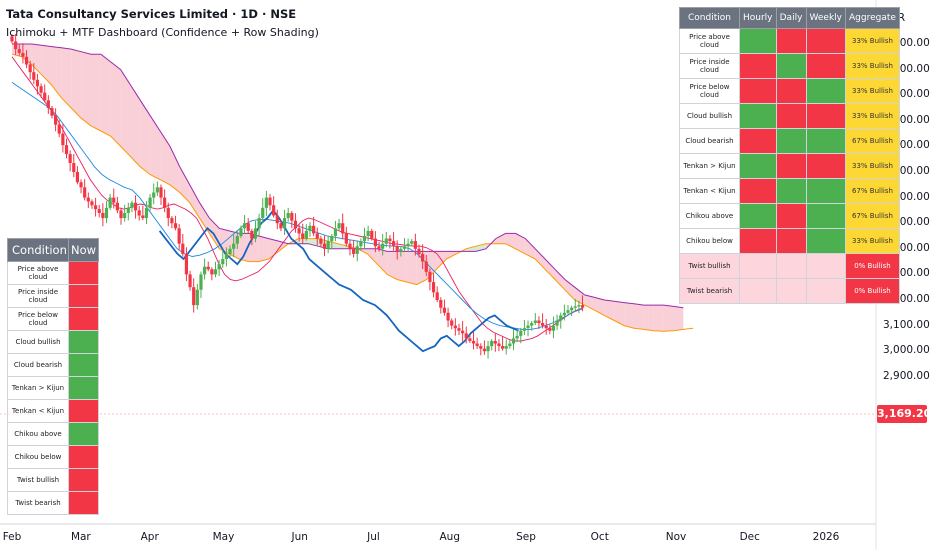 Image resolution: width=932 pixels, height=550 pixels. Describe the element at coordinates (709, 18) in the screenshot. I see `mtf-header-condition: Condition` at that location.